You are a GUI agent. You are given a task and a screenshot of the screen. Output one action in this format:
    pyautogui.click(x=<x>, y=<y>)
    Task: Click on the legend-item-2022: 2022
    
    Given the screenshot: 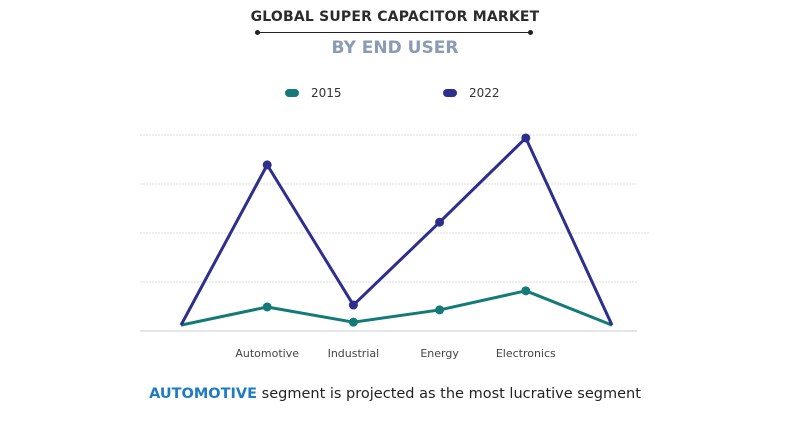 What is the action you would take?
    pyautogui.click(x=471, y=93)
    